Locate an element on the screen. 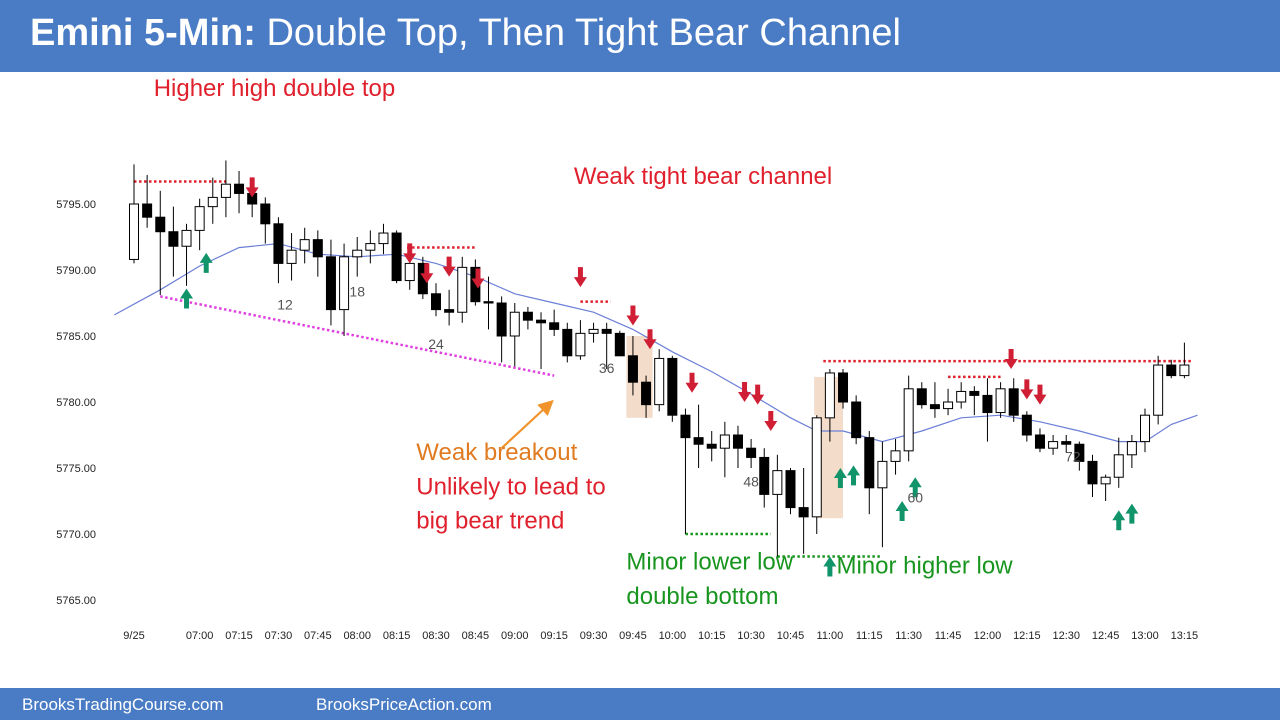  x-tick-label: 07:30 is located at coordinates (279, 636).